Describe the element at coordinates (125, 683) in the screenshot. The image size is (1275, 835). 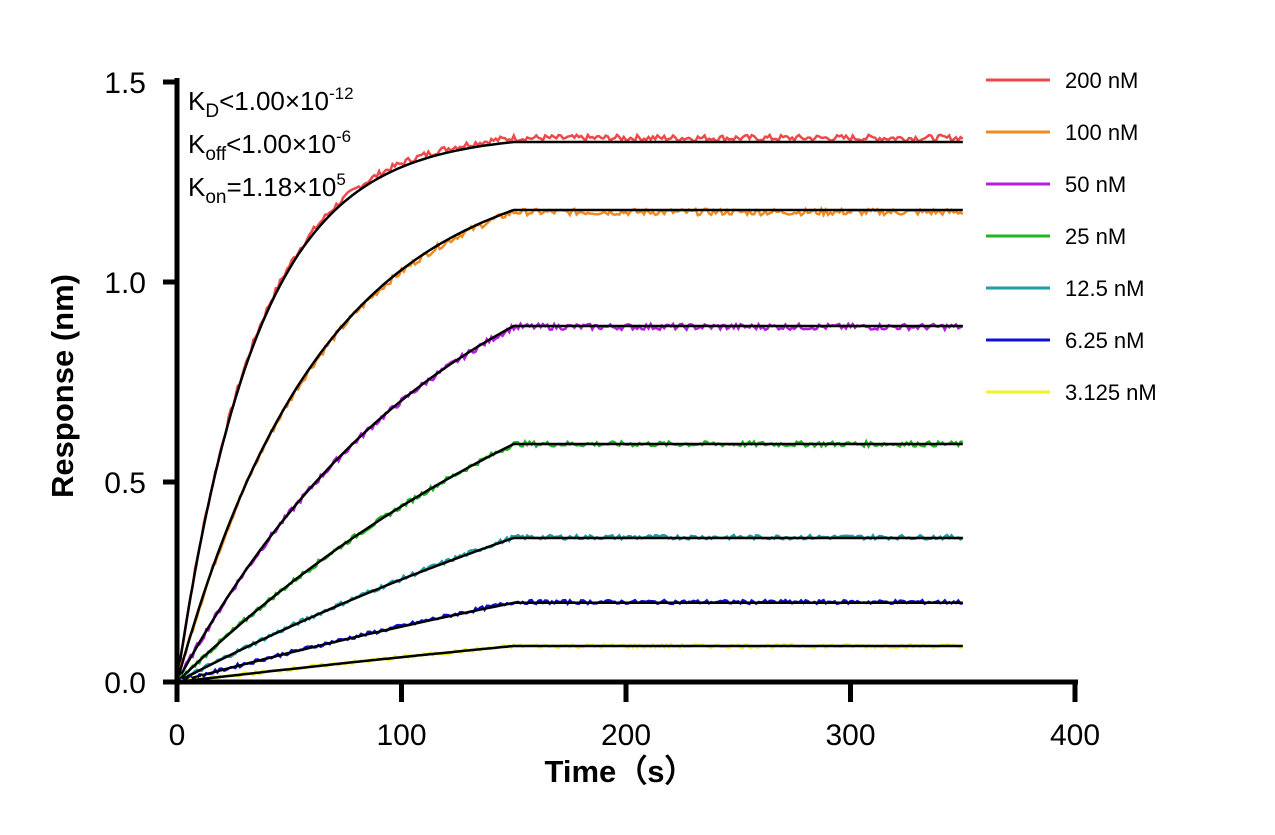
I see `y-tick-label: 0.0` at that location.